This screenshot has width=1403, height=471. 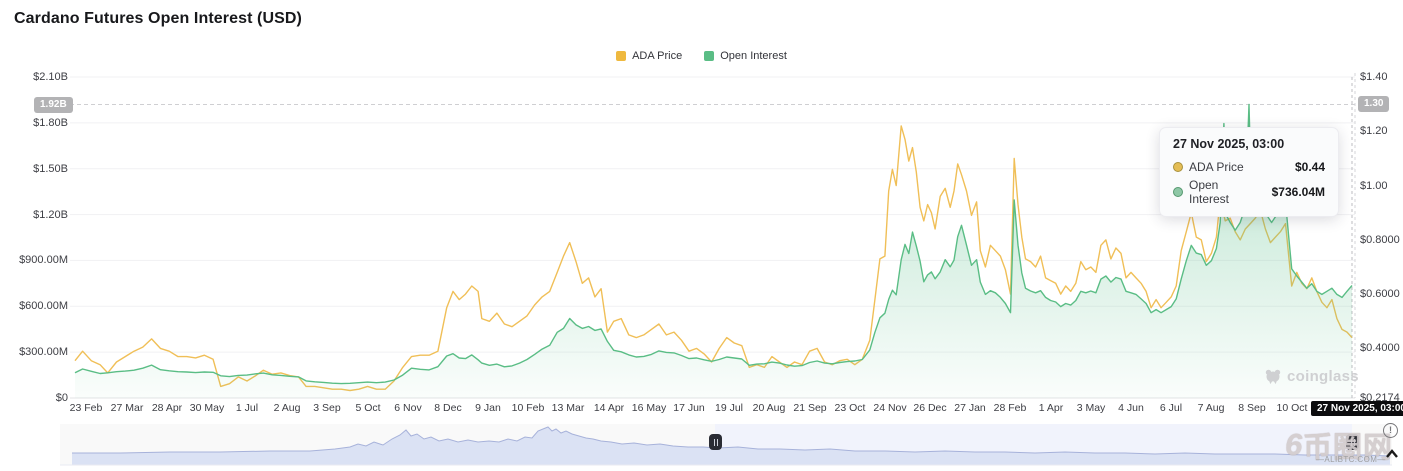 I want to click on price-axis-tick: $1.00, so click(x=1374, y=185).